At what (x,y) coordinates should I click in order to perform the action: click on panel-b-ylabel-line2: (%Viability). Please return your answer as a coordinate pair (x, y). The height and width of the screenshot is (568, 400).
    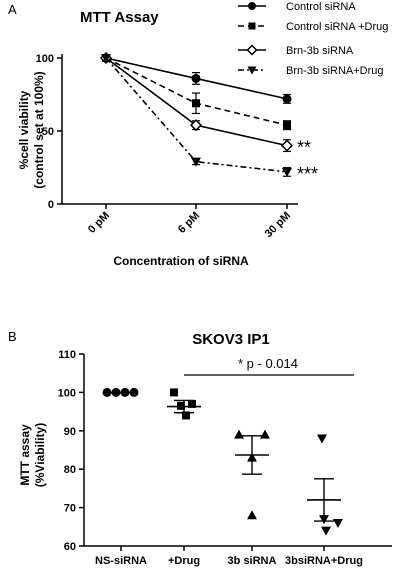
    Looking at the image, I should click on (40, 455).